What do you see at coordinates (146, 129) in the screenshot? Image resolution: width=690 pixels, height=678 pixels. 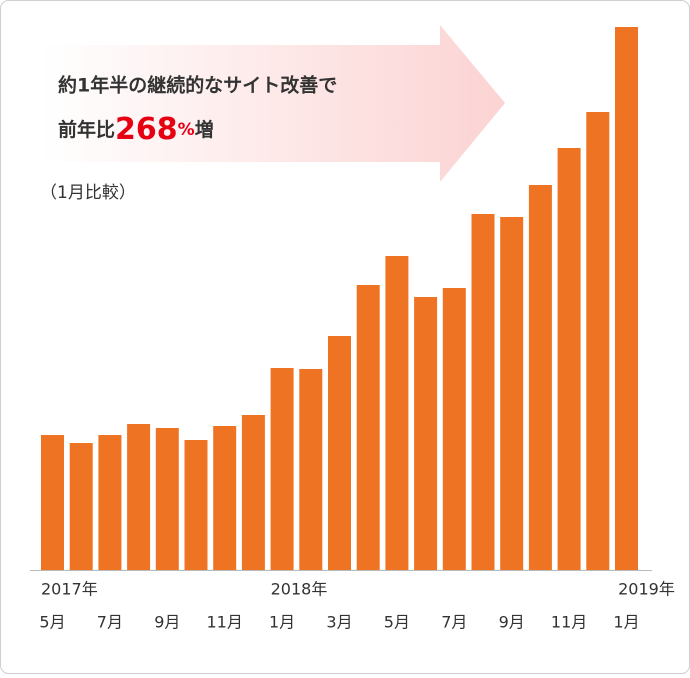 I see `annotation-number: 268` at bounding box center [146, 129].